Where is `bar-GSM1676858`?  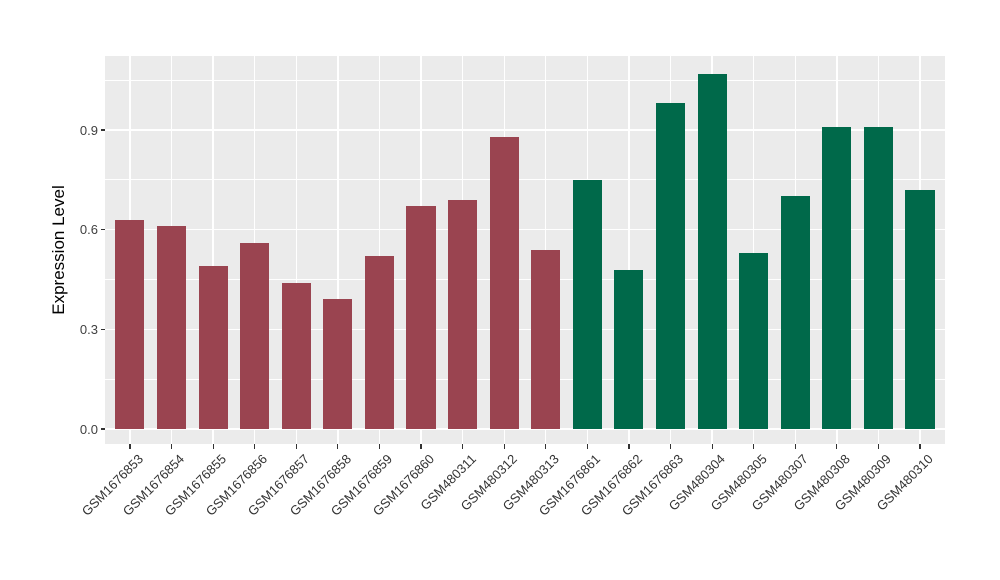 bar-GSM1676858 is located at coordinates (338, 364).